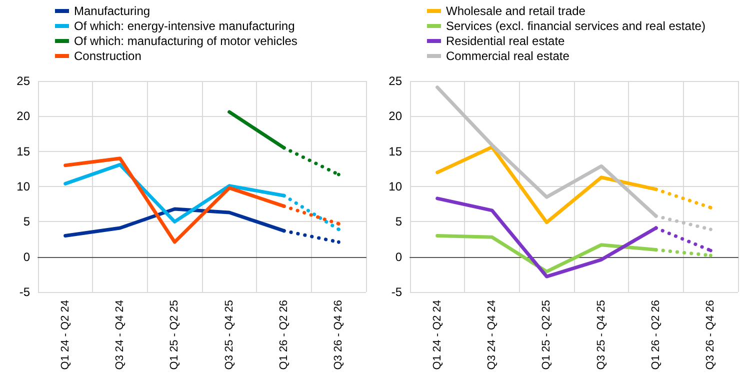 The height and width of the screenshot is (385, 744). I want to click on legend-label: Of which: energy-intensive manufacturing, so click(184, 26).